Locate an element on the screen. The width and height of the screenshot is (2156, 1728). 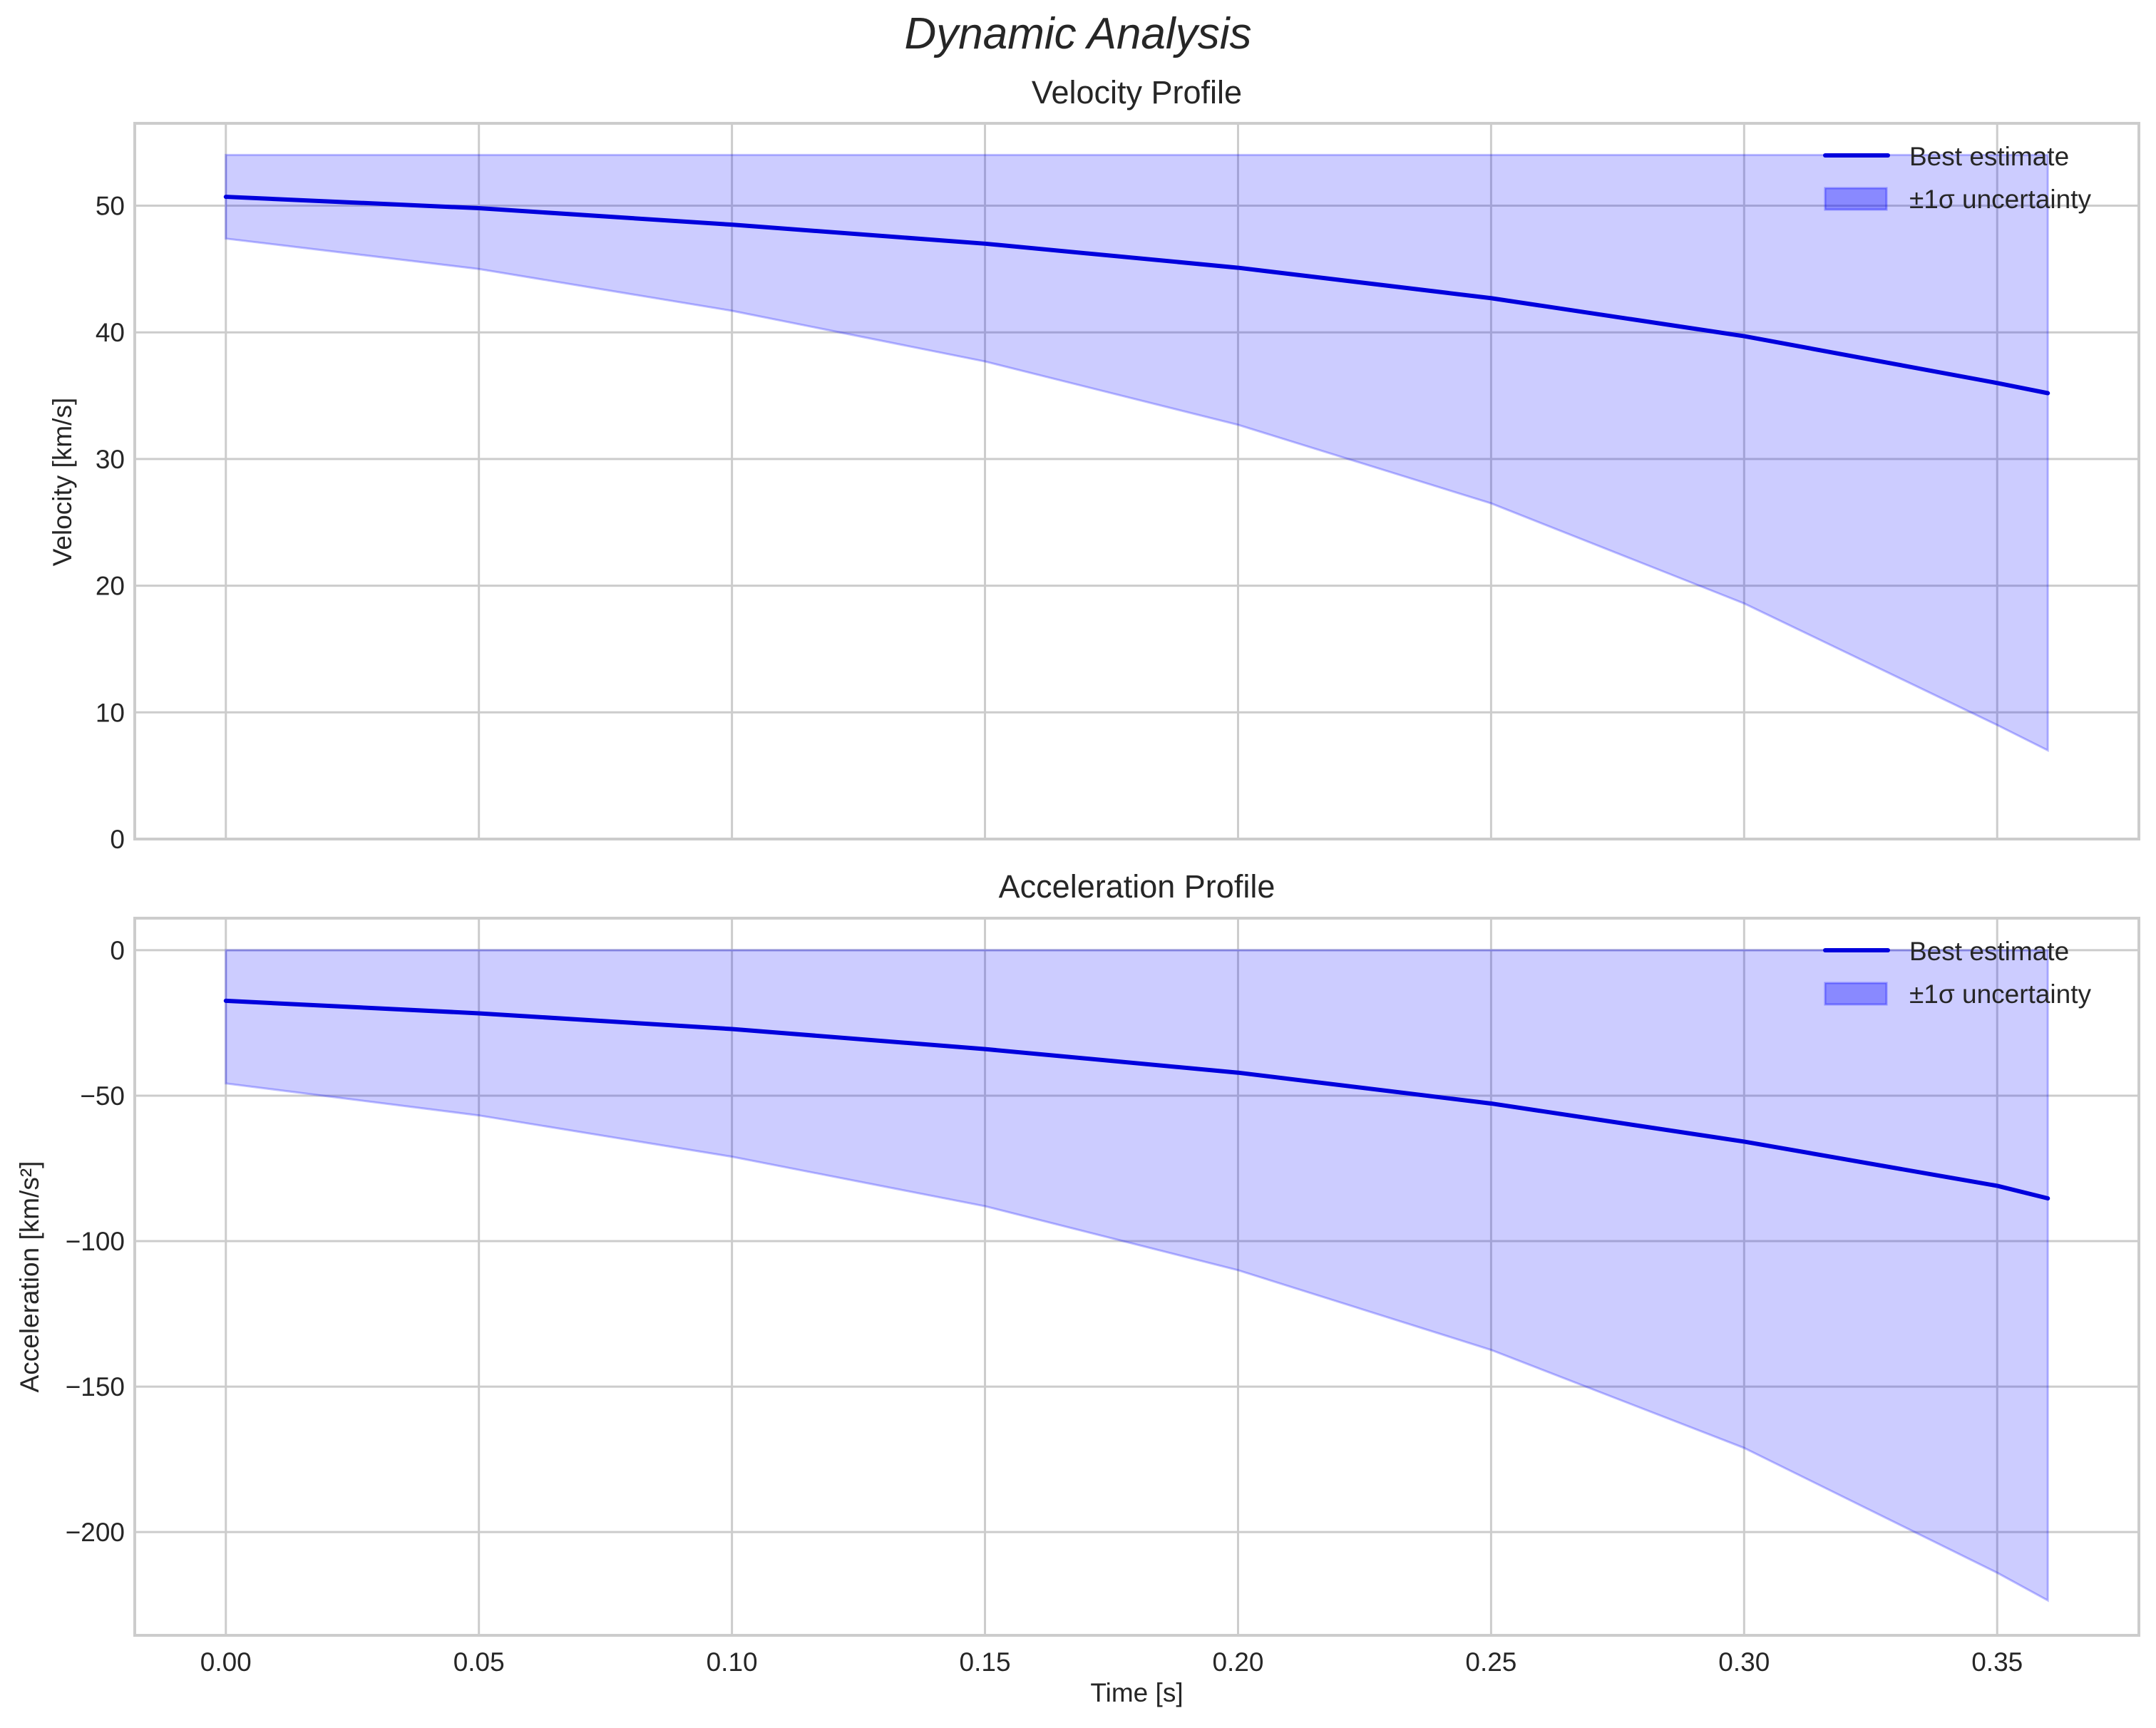
acceleration-ytick-label: −50 is located at coordinates (102, 1096).